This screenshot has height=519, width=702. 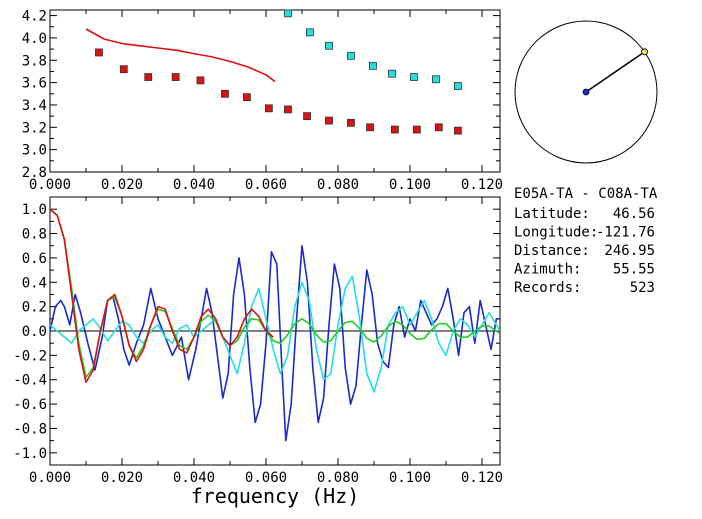 What do you see at coordinates (34, 210) in the screenshot?
I see `y-tick-label: 1.0` at bounding box center [34, 210].